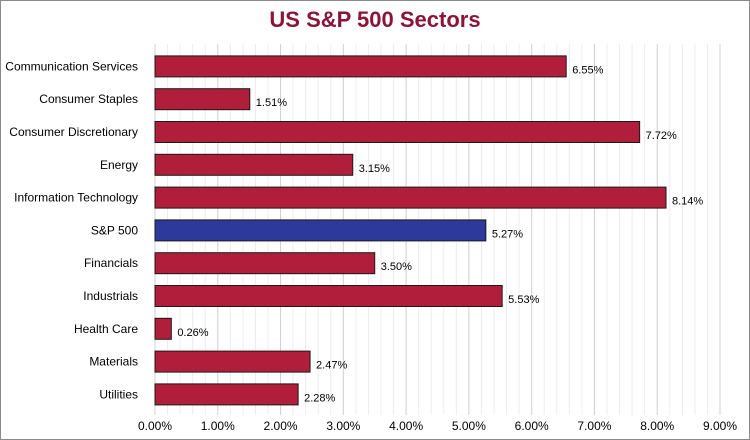 This screenshot has width=750, height=440. I want to click on category-label: Materials, so click(113, 362).